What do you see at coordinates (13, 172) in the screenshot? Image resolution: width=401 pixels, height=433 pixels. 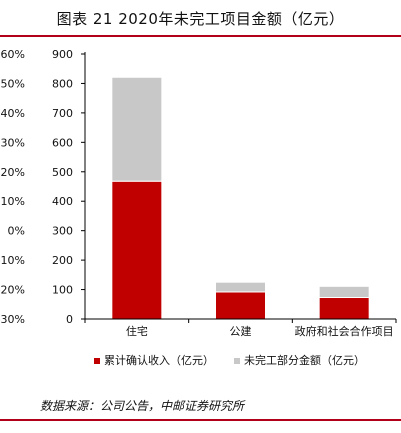 I see `y2-tick-label: 20%` at bounding box center [13, 172].